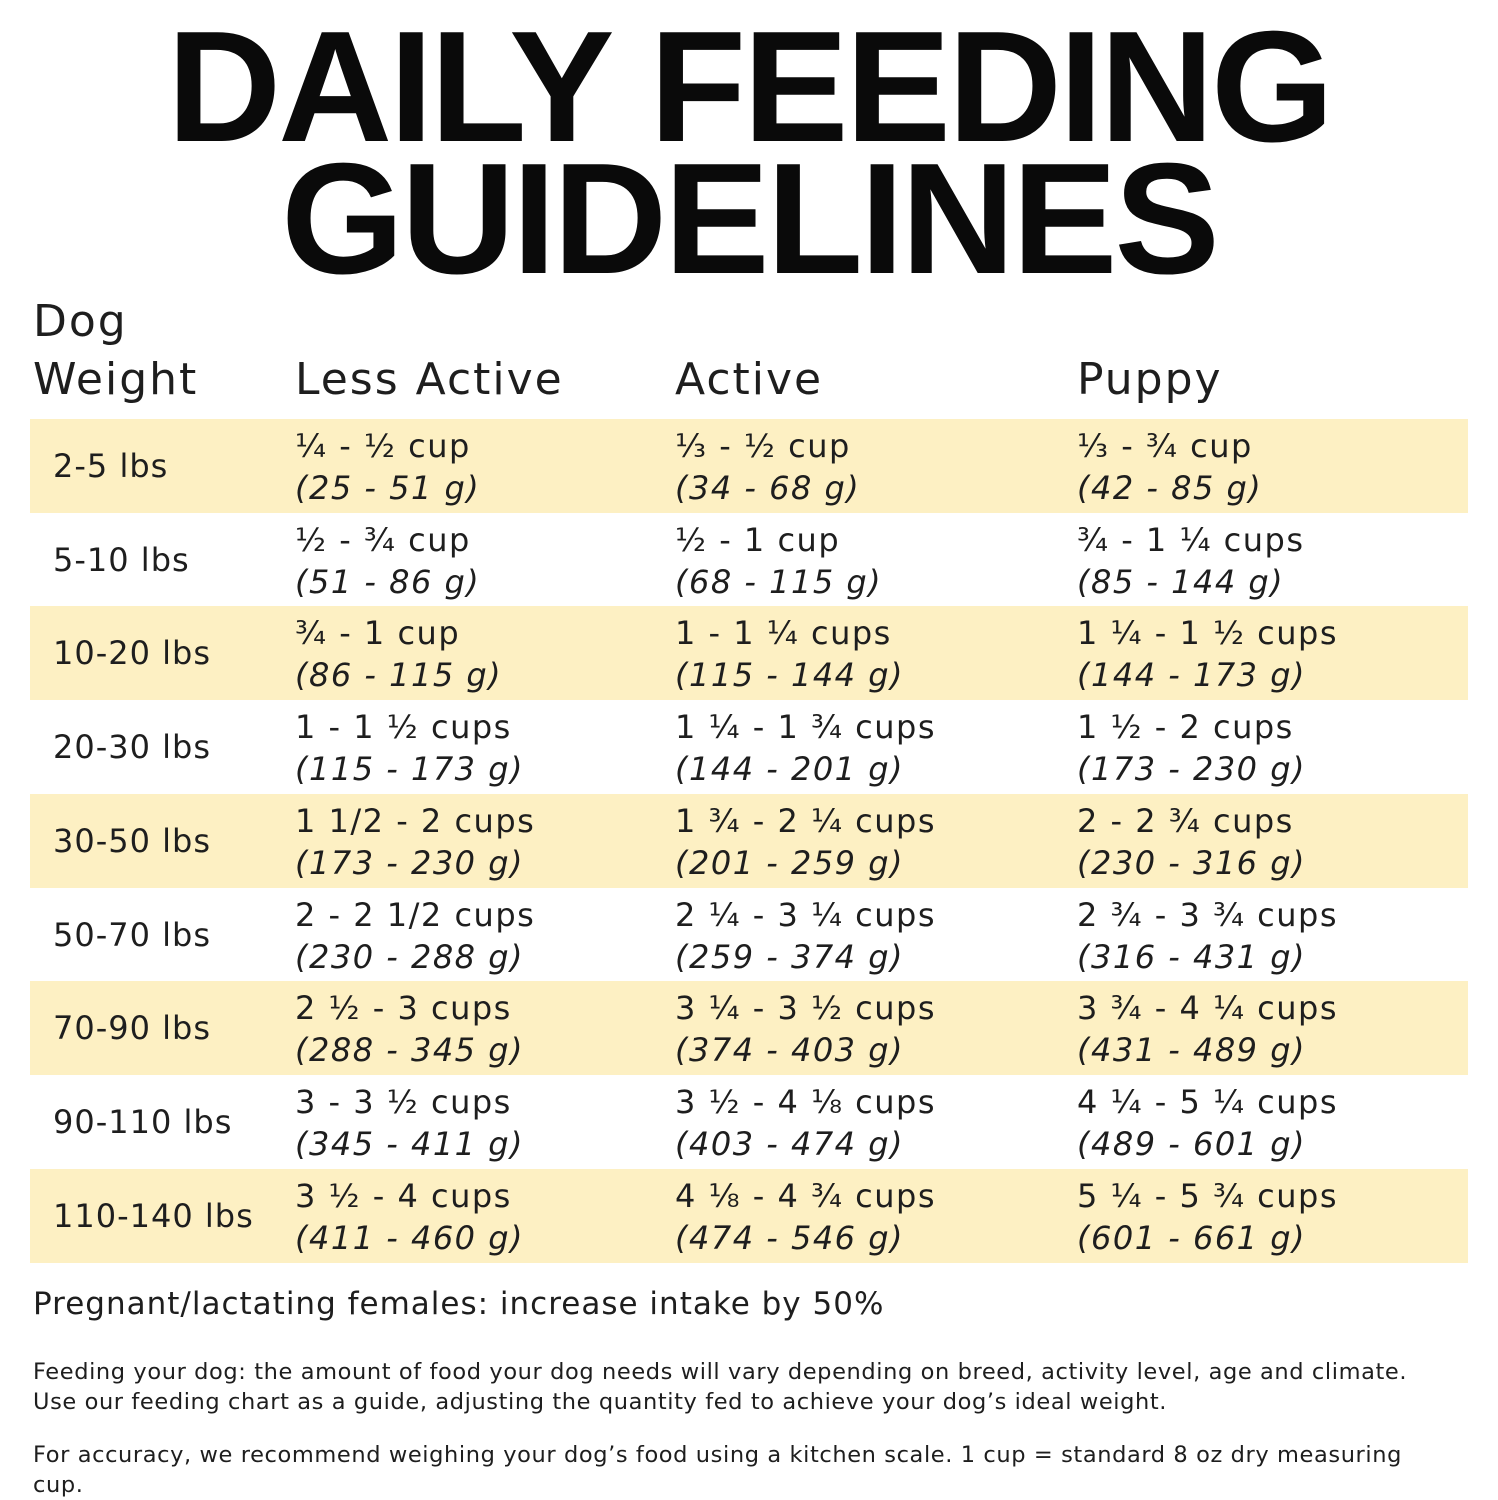  Describe the element at coordinates (1207, 1217) in the screenshot. I see `amount-cell: 5 ¼ - 5 ¾ cups (601 - 661 g)` at that location.